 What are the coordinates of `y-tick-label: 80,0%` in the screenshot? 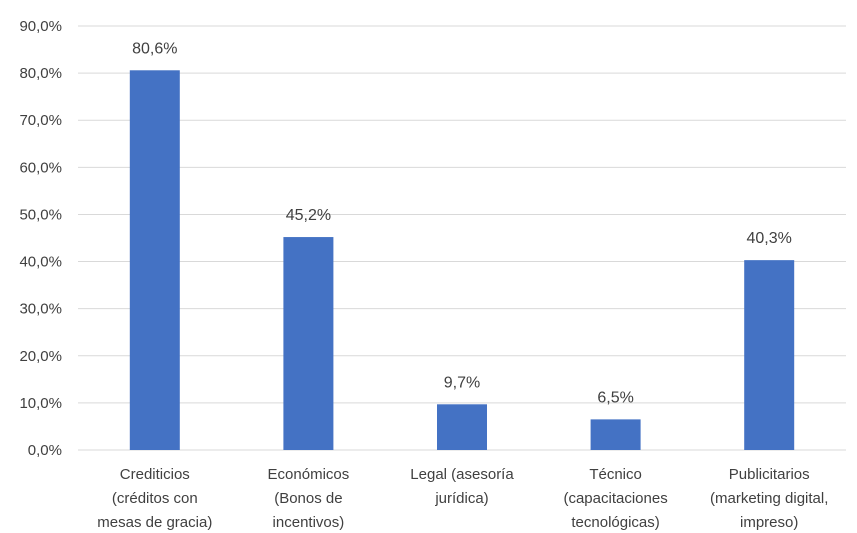 It's located at (40, 73).